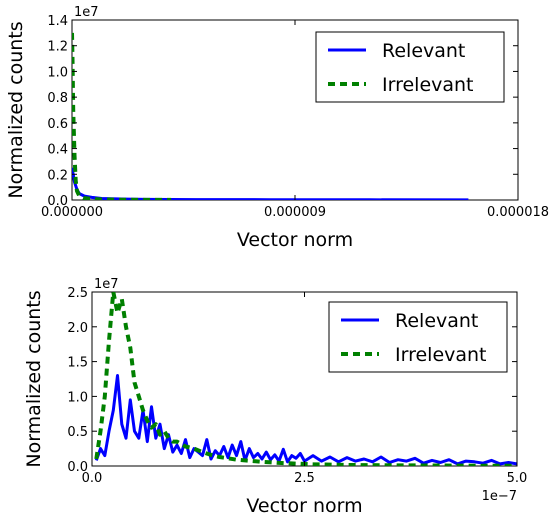 This screenshot has width=556, height=520. What do you see at coordinates (517, 478) in the screenshot?
I see `x-tick-label: 5.0` at bounding box center [517, 478].